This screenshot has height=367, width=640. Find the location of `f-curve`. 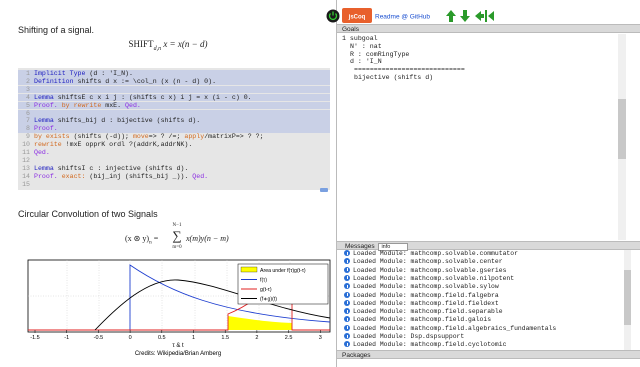

f-curve is located at coordinates (179, 297).